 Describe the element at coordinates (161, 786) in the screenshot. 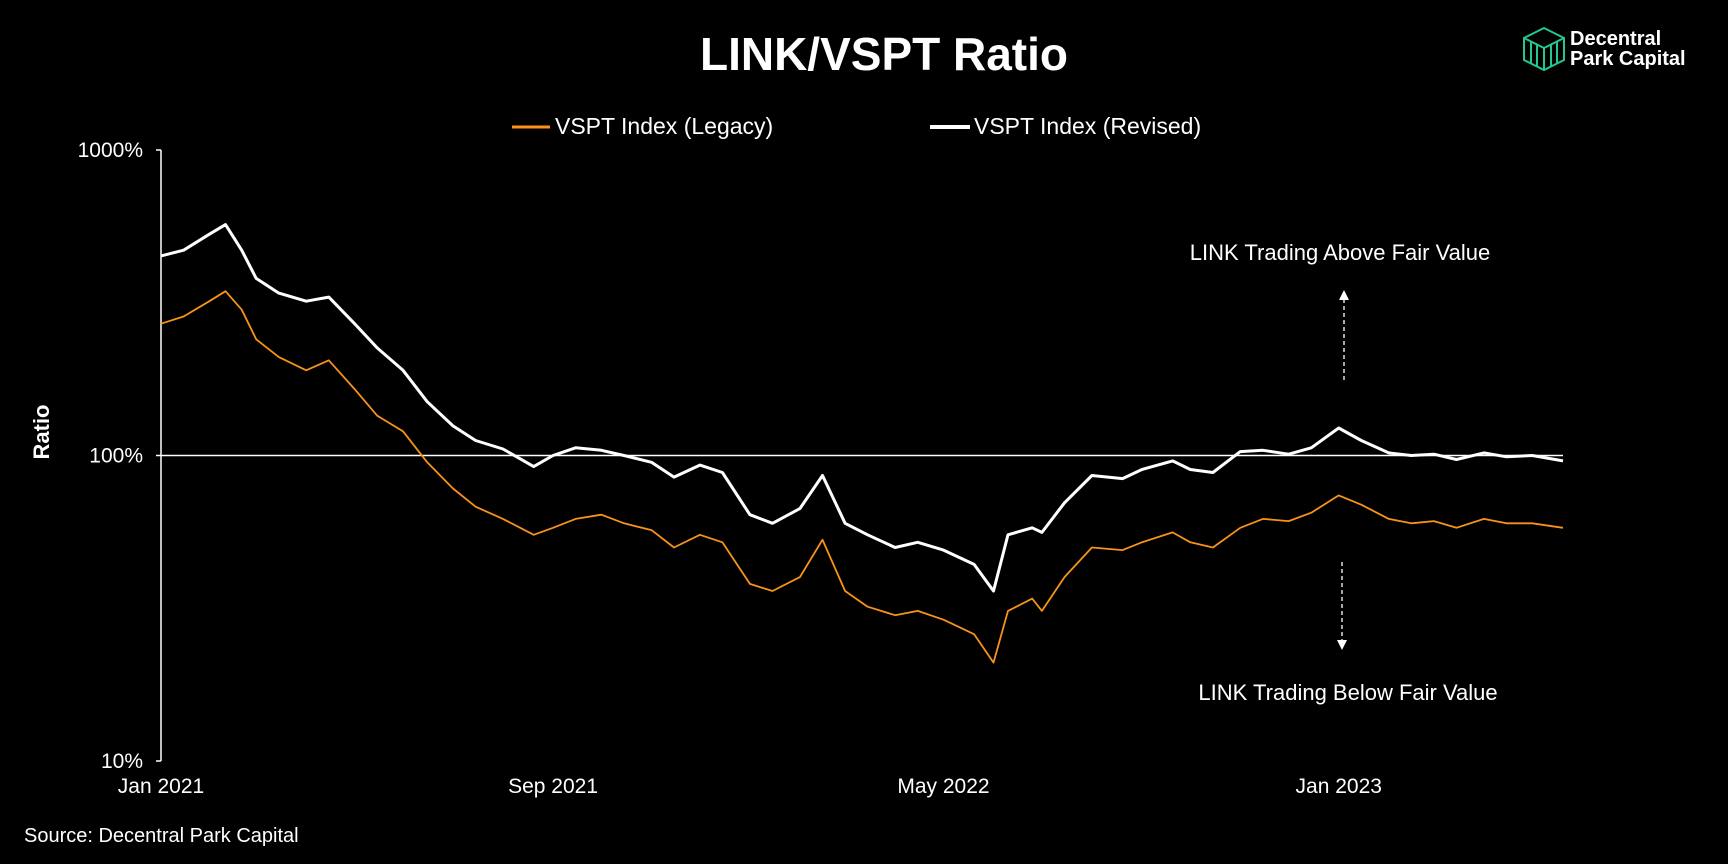

I see `x-tick-label: Jan 2021` at that location.